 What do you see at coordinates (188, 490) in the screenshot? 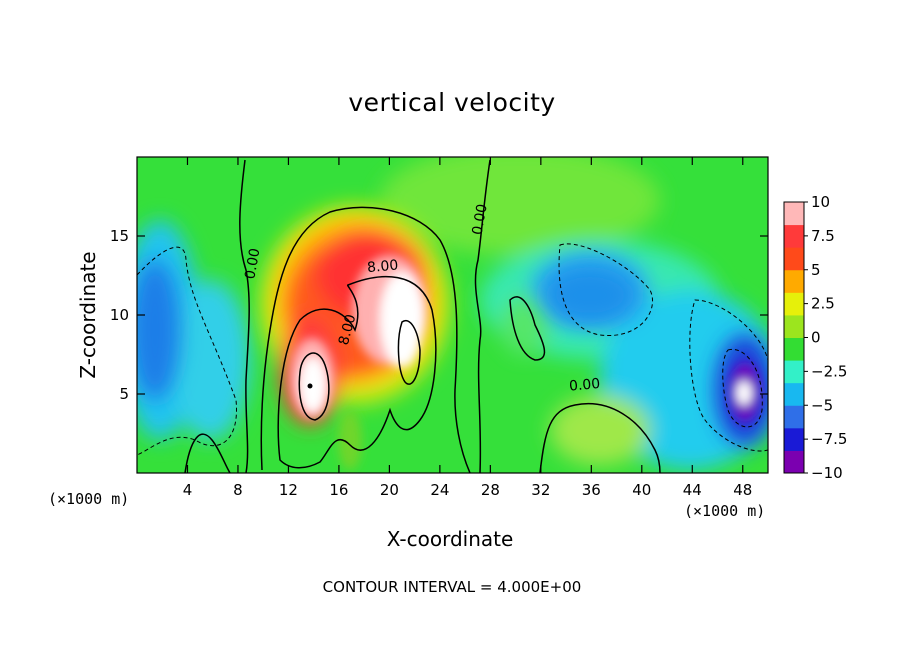
I see `x-tick-label: 4` at bounding box center [188, 490].